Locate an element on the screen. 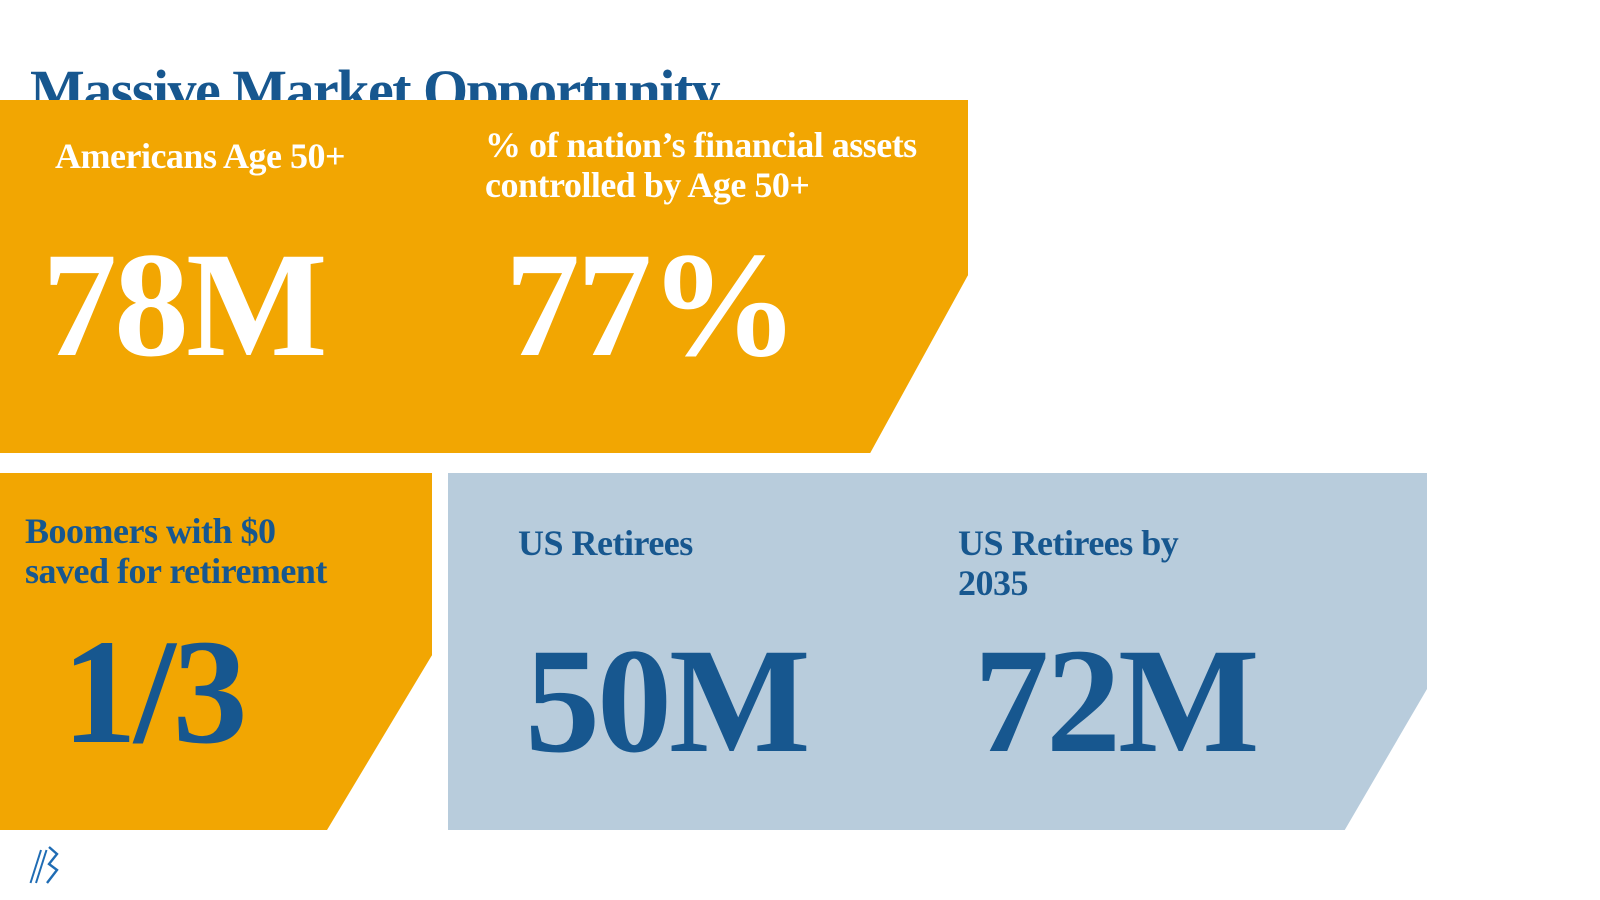 The height and width of the screenshot is (900, 1600). stat-block-boomers-zero-savings: Boomers with $0 saved for retirement 1/3 is located at coordinates (216, 651).